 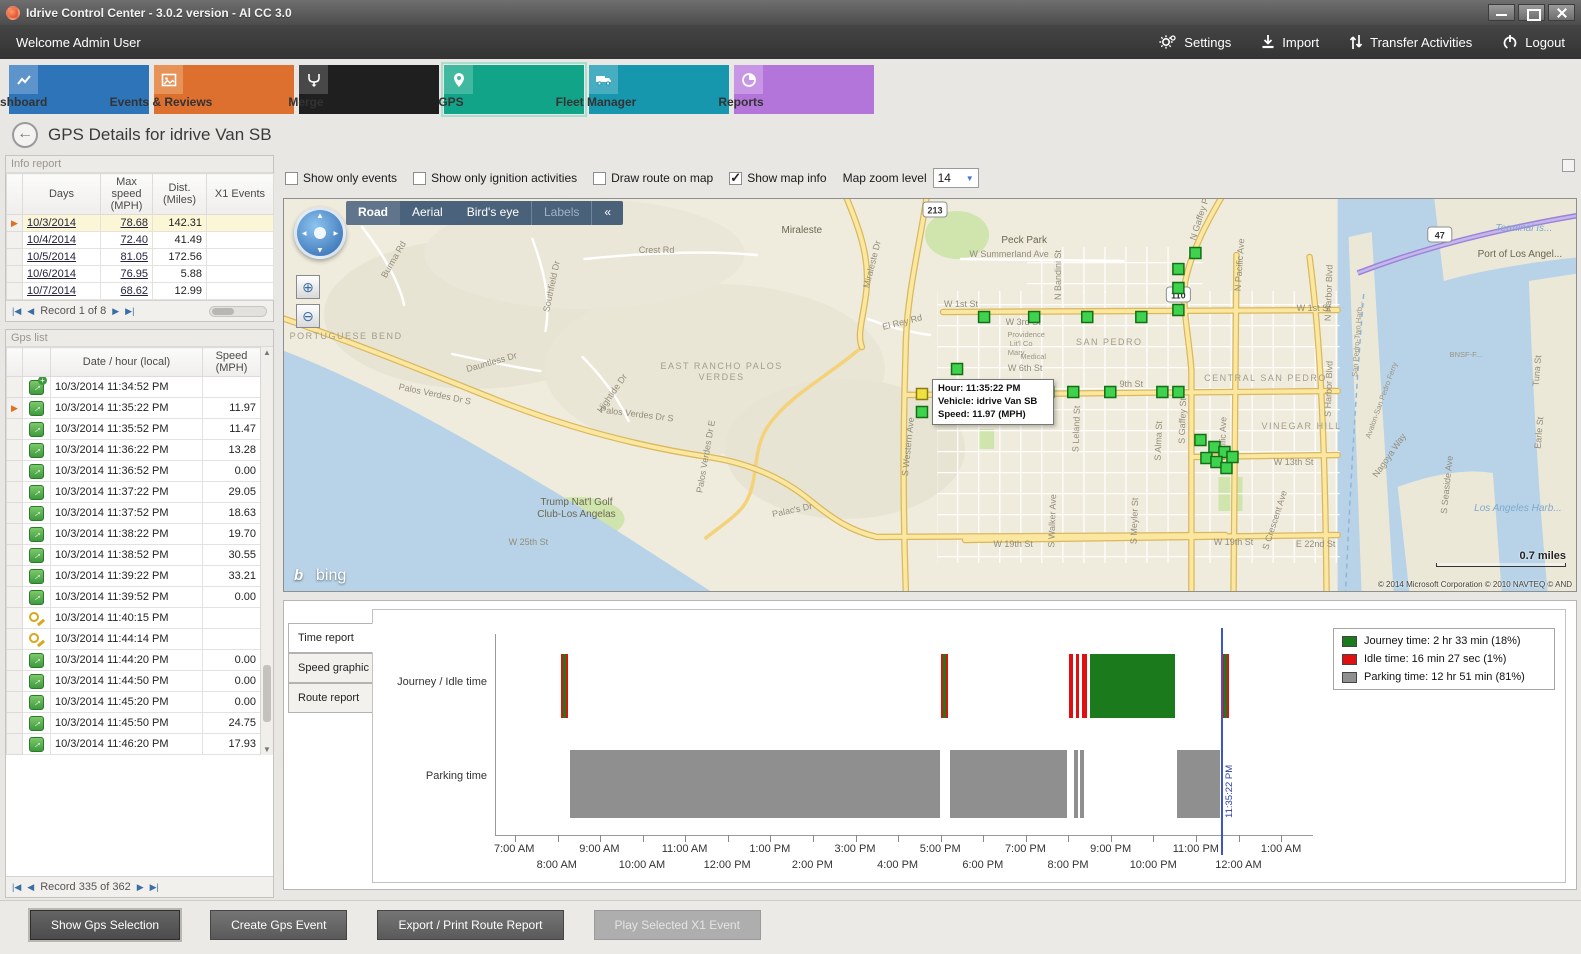 I want to click on map-view-aerial: Aerial, so click(x=427, y=212).